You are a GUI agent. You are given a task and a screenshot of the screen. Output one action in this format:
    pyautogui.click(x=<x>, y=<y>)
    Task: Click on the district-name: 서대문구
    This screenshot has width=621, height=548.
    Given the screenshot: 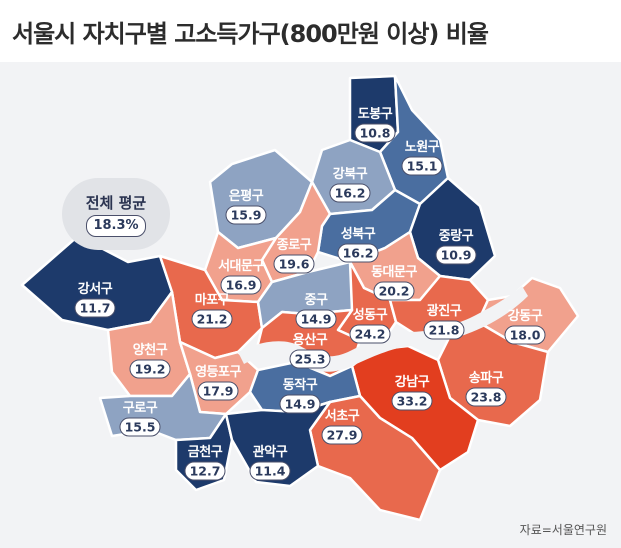 What is the action you would take?
    pyautogui.click(x=241, y=266)
    